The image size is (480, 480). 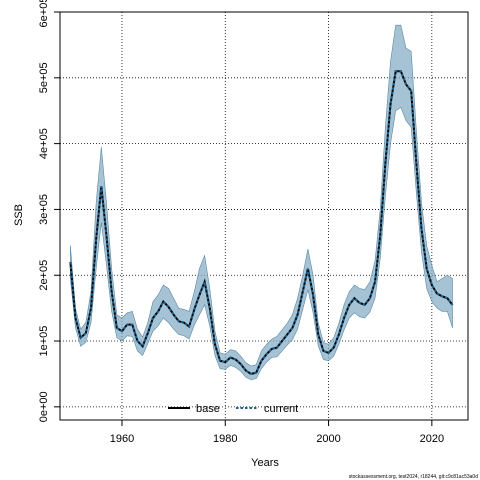 I want to click on x-axis: 1960 1980 2000 2020, so click(x=277, y=432).